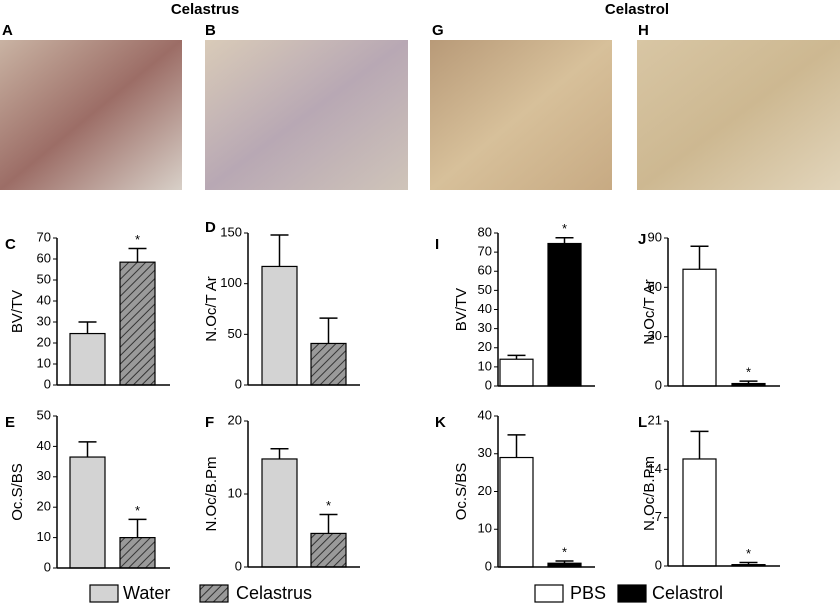 The image size is (840, 605). What do you see at coordinates (7, 30) in the screenshot?
I see `panel-letter: A` at bounding box center [7, 30].